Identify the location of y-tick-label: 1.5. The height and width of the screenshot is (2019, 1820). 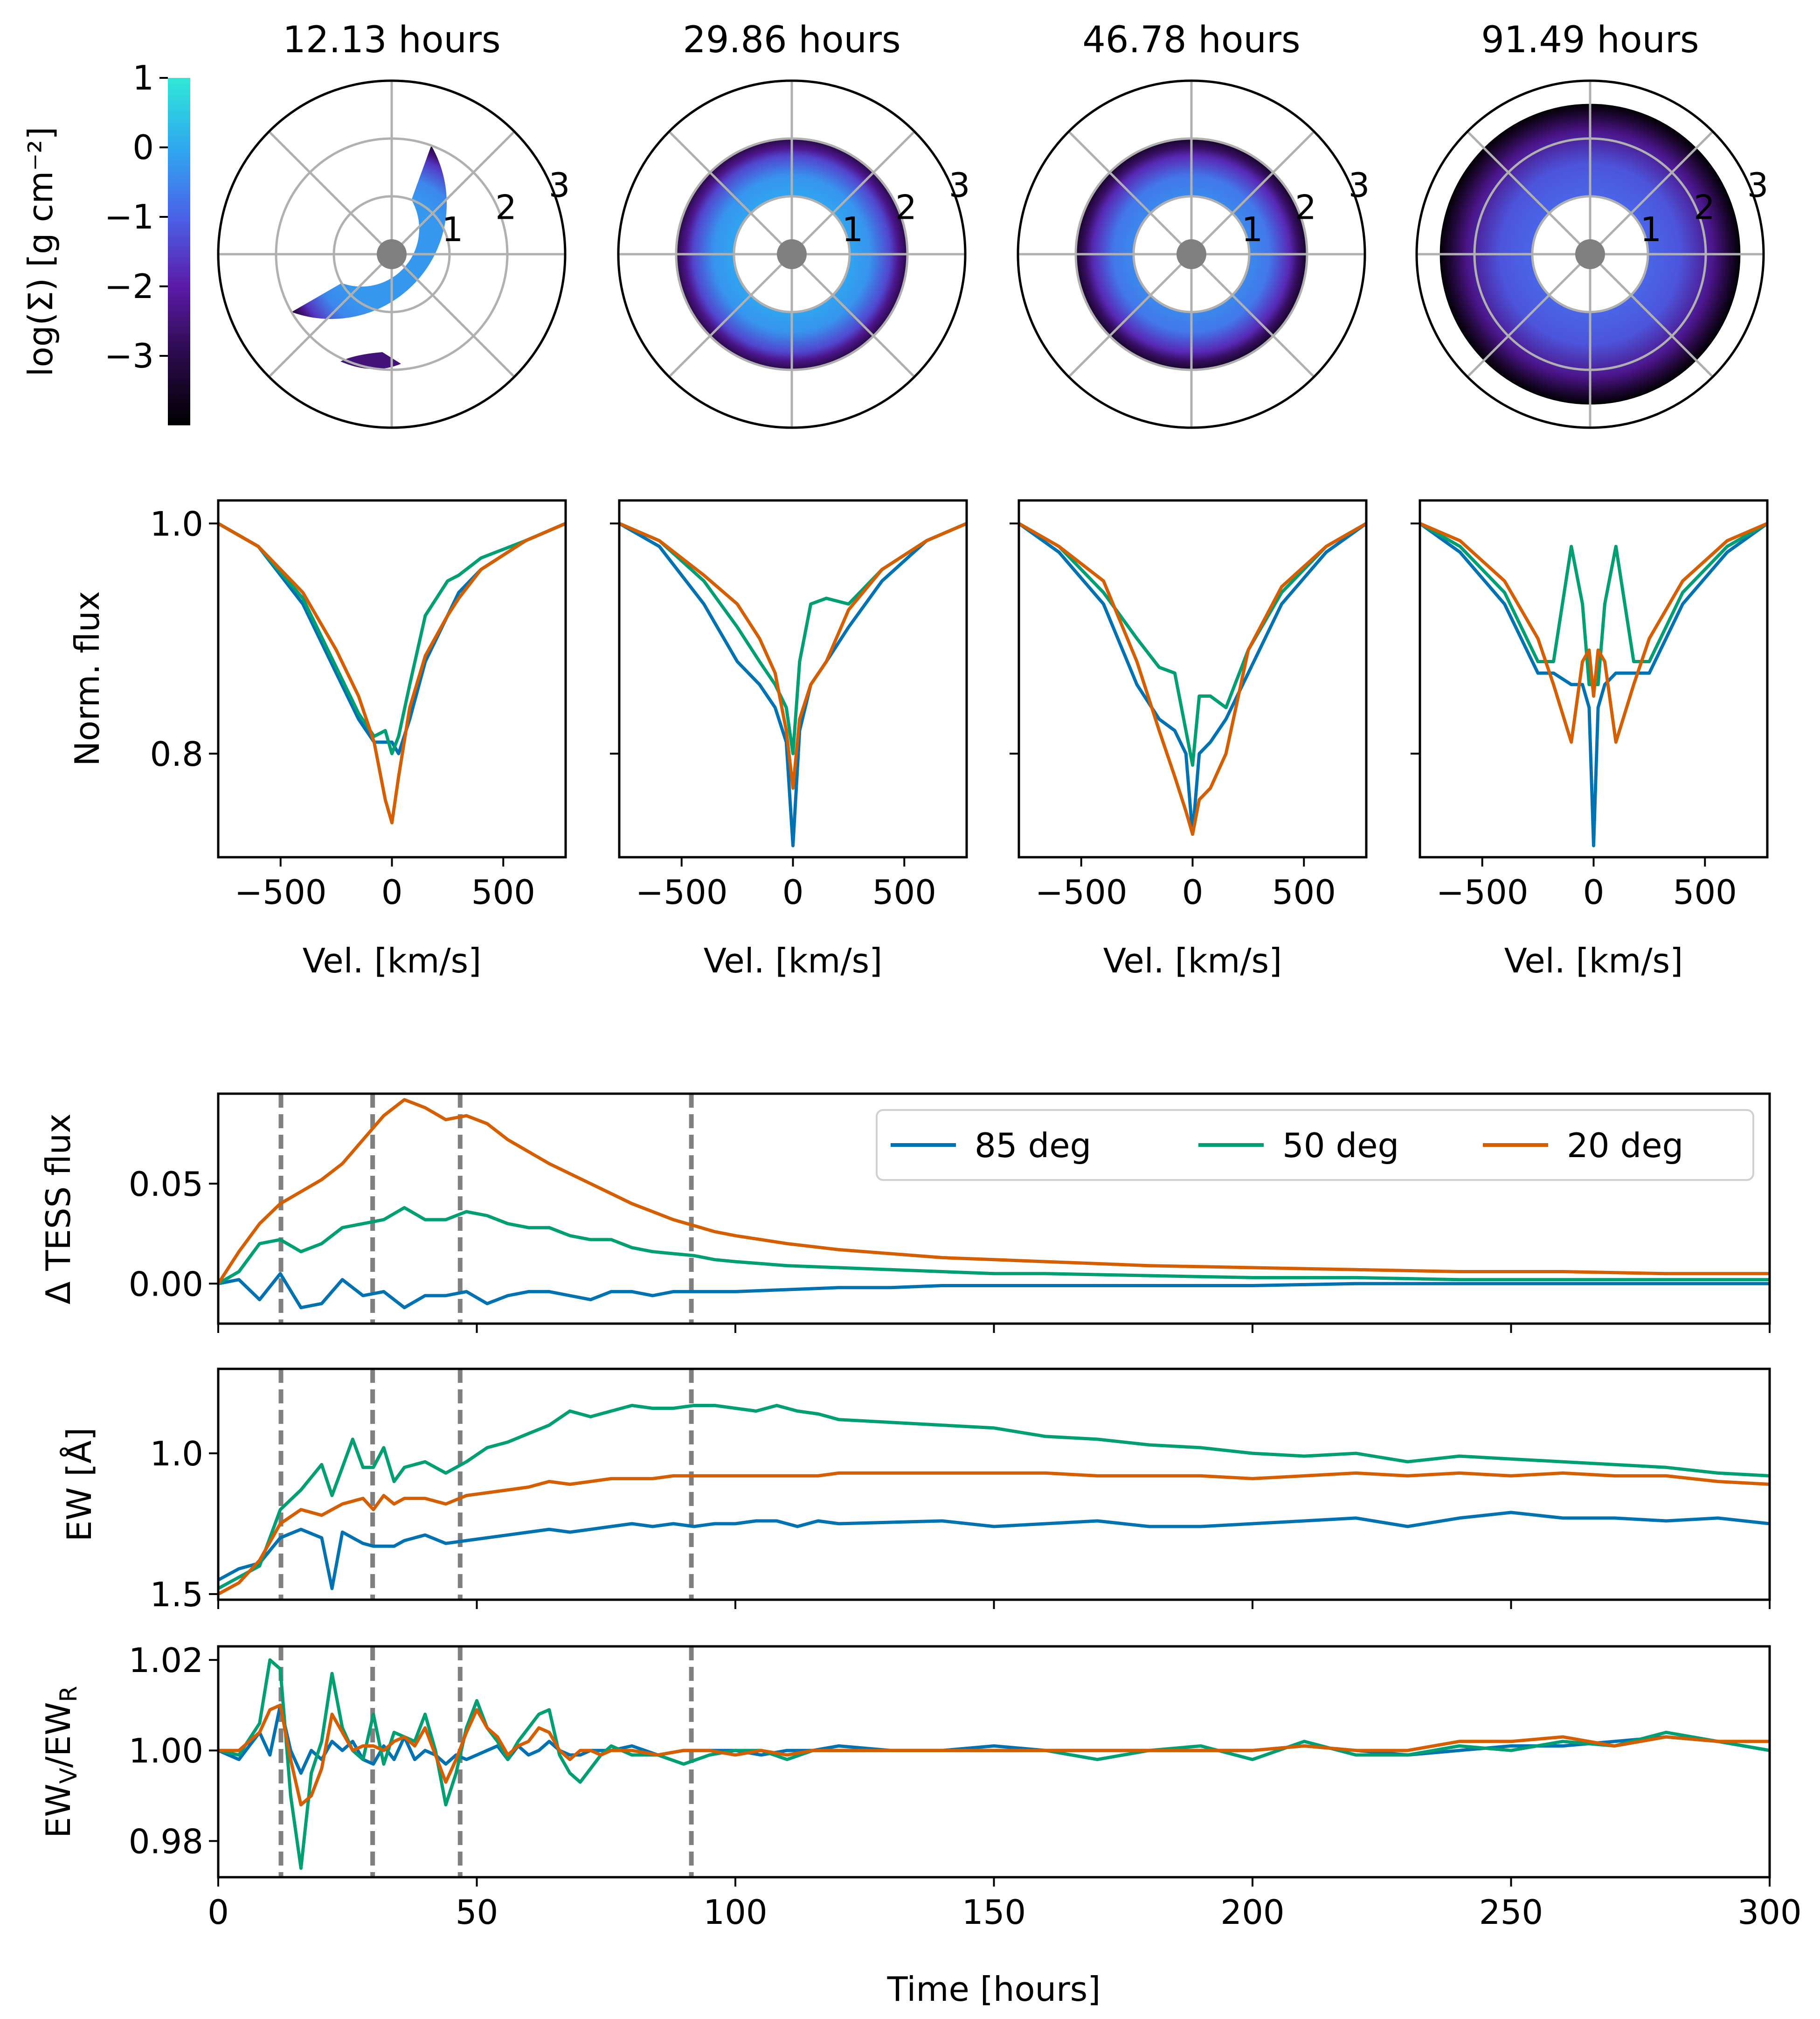
(176, 1594).